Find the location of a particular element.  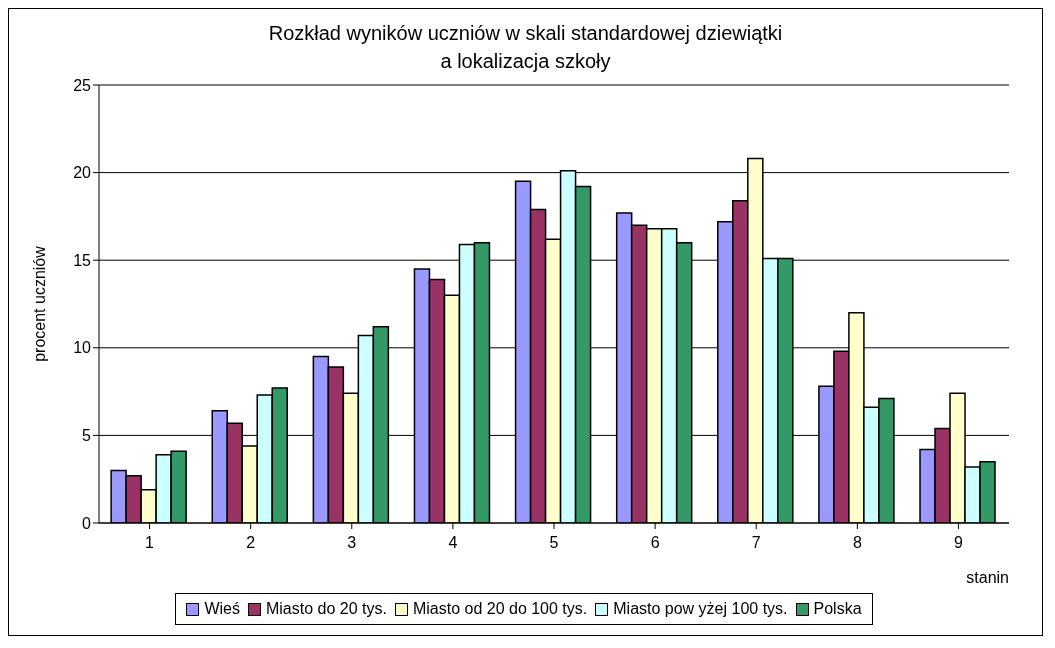

y-tick-label: 15 is located at coordinates (82, 260).